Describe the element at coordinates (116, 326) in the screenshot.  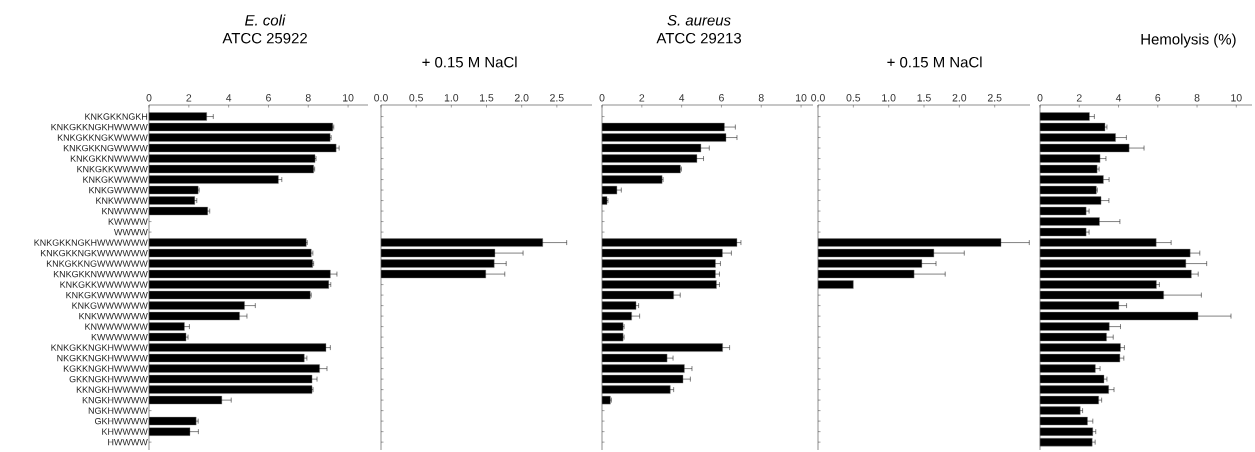
I see `y-tick-label: KNWWWWWW` at that location.